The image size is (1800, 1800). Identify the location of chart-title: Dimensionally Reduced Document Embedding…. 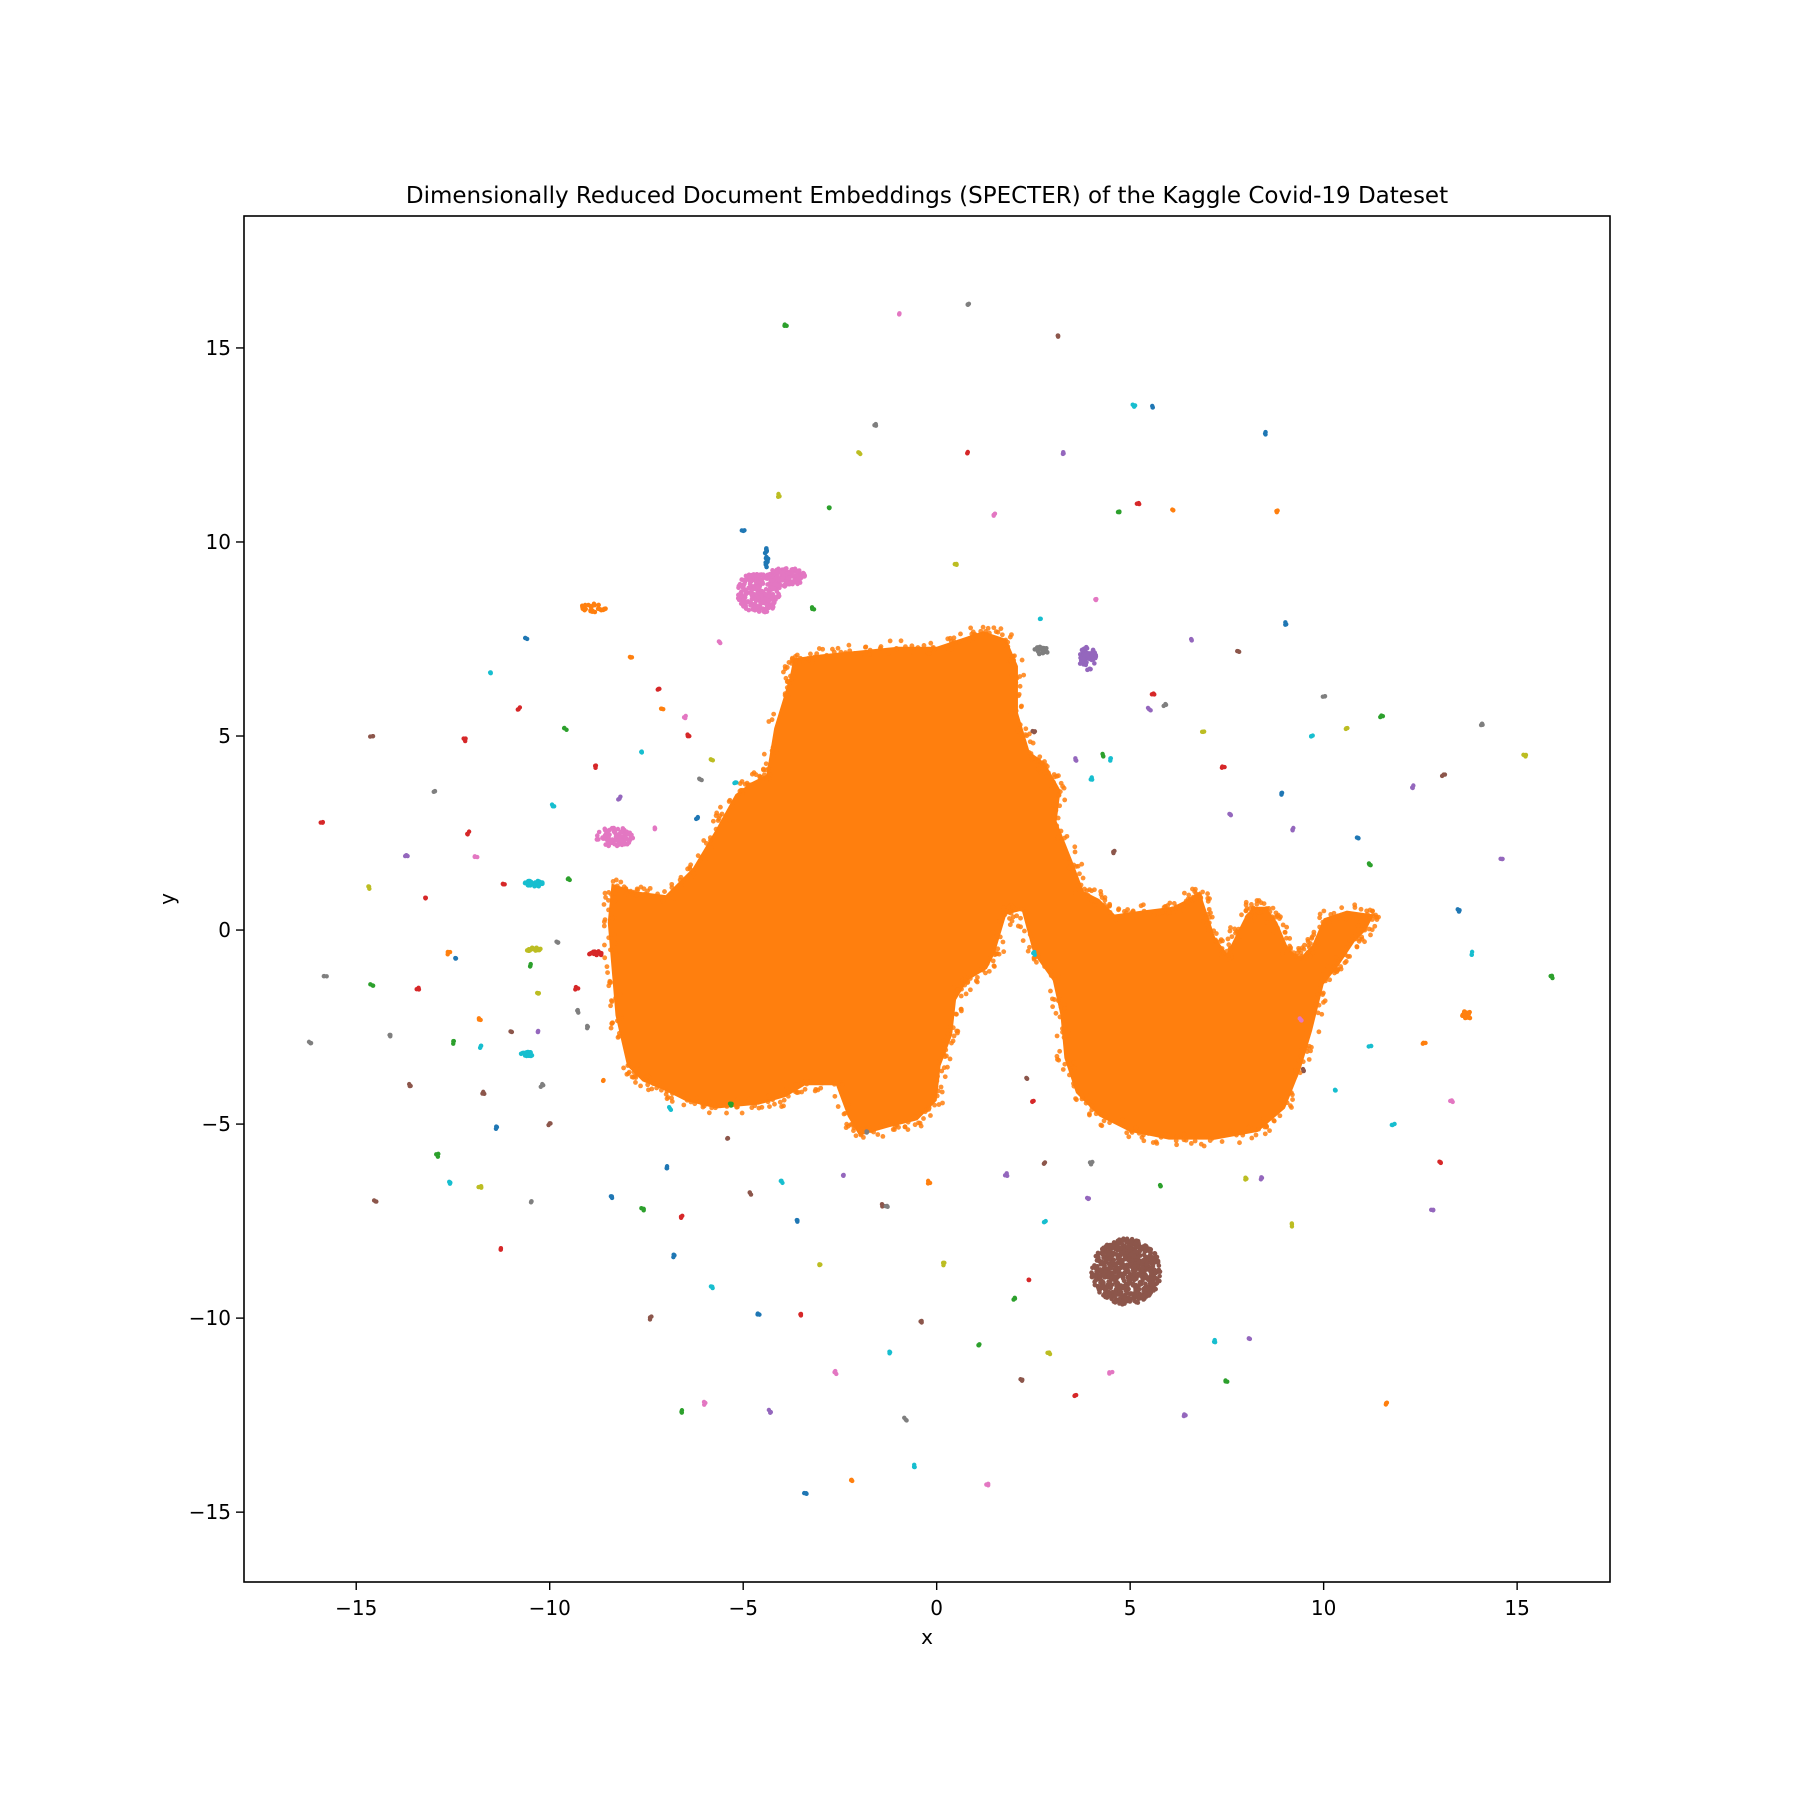
(927, 196).